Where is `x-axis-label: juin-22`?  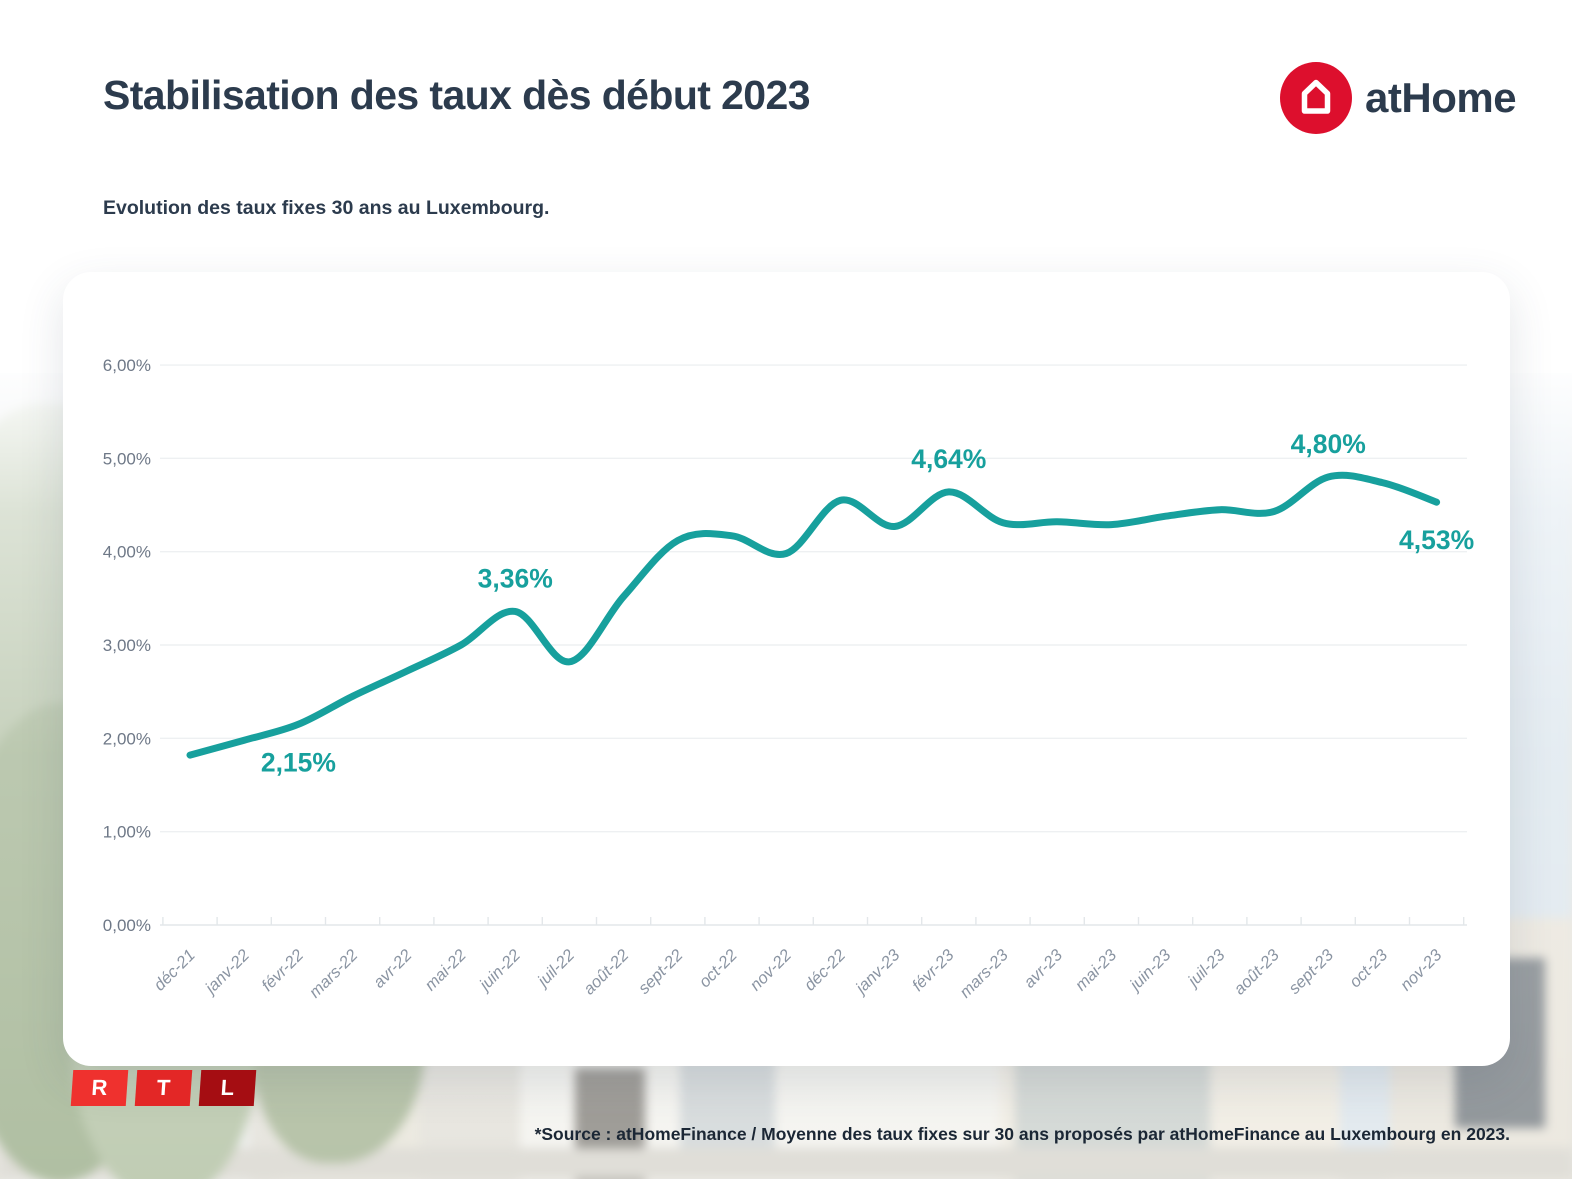
x-axis-label: juin-22 is located at coordinates (499, 970).